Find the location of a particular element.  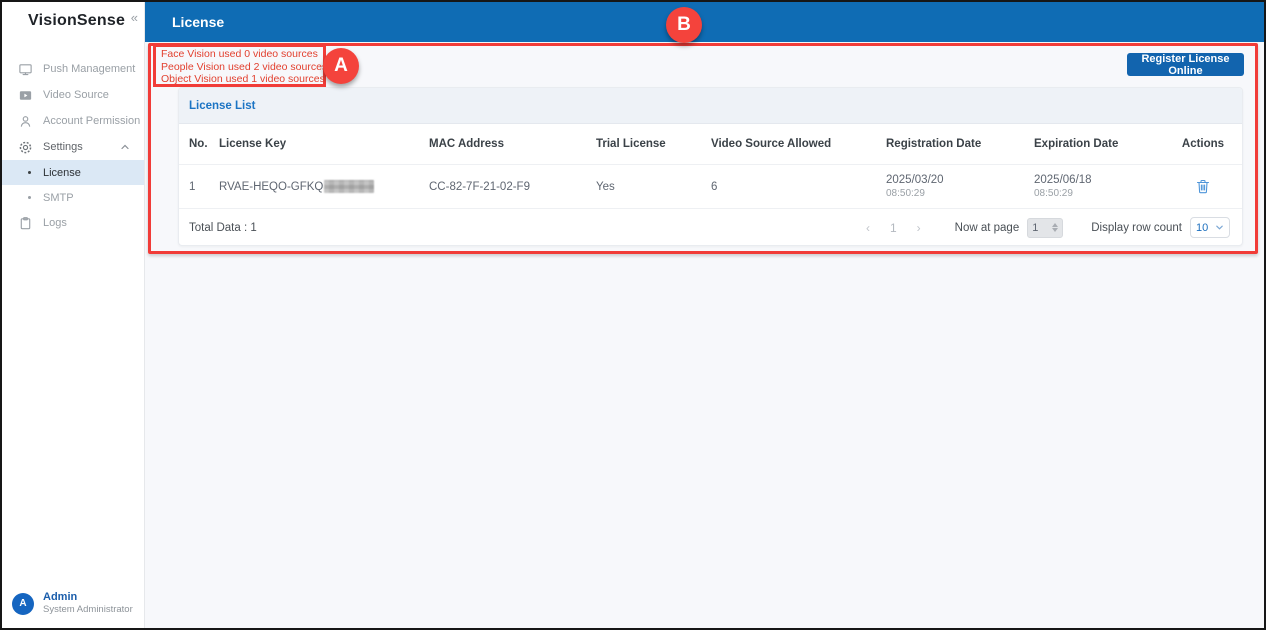

next-page-icon: › is located at coordinates (918, 227).